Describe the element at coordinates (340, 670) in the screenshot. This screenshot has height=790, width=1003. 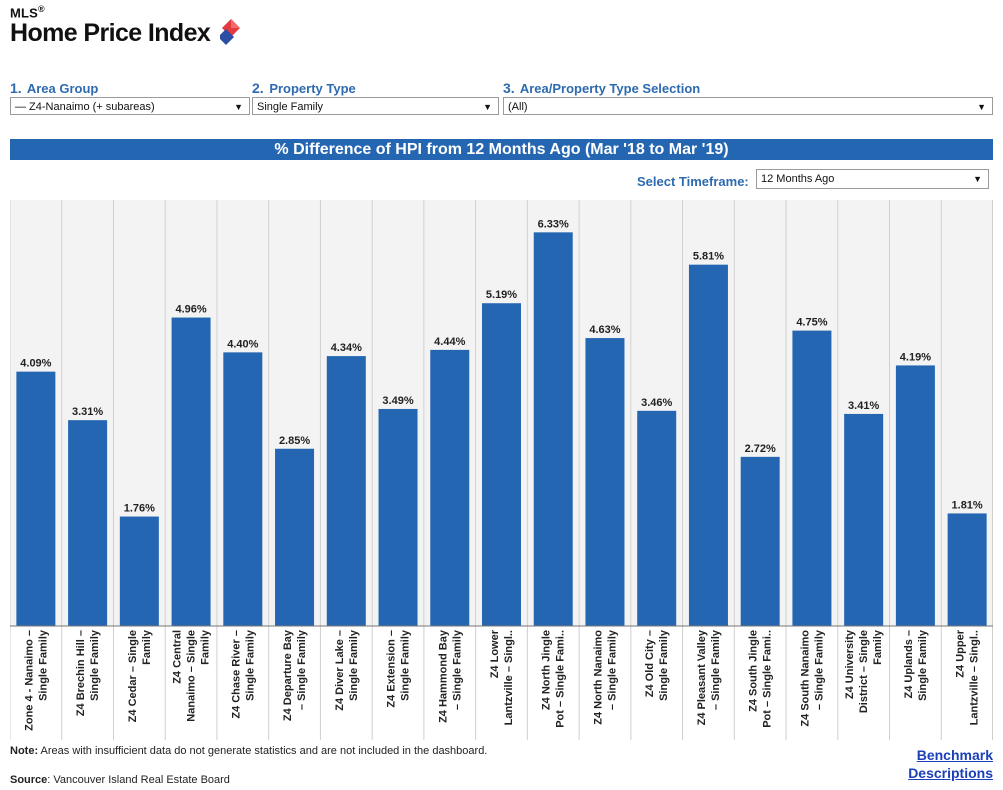
I see `category-label-line: Z4 Diver Lake –` at that location.